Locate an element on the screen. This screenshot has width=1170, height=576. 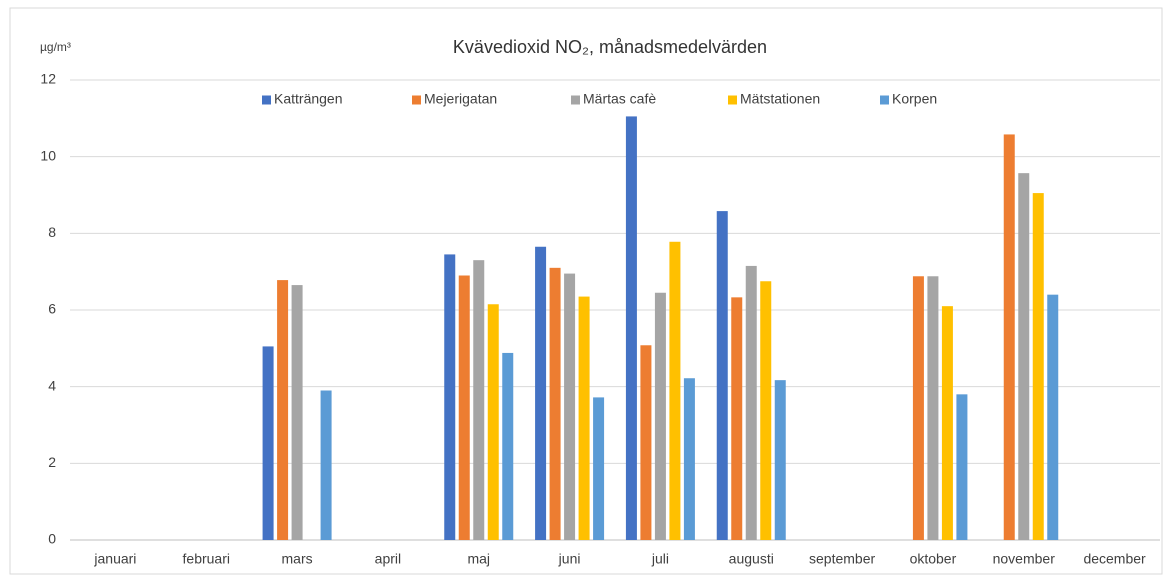
y-tick-label: 2 is located at coordinates (52, 462).